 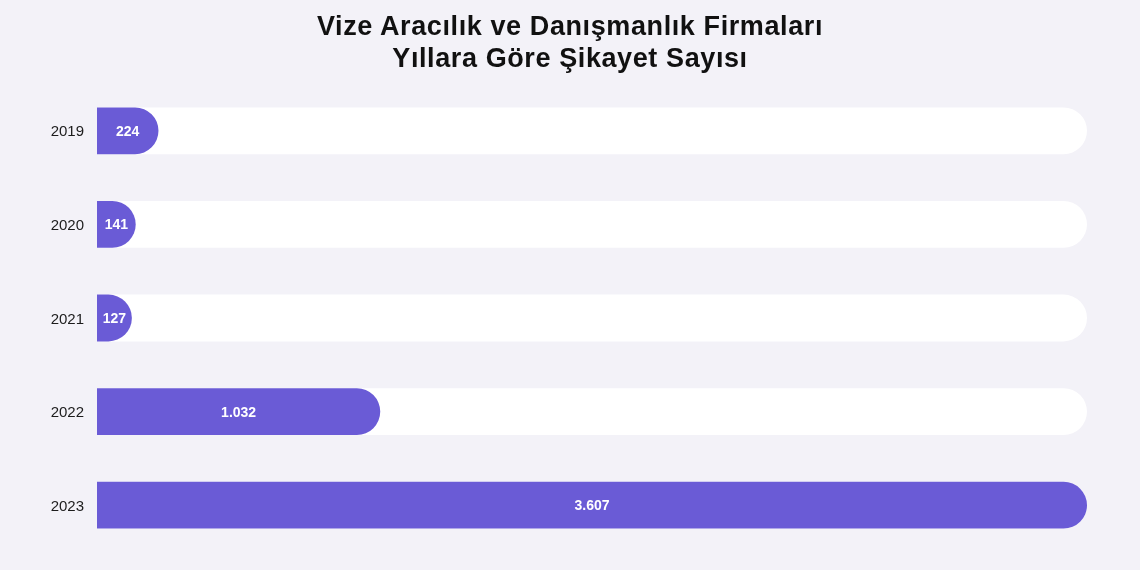 What do you see at coordinates (67, 224) in the screenshot?
I see `y-tick-label: 2020` at bounding box center [67, 224].